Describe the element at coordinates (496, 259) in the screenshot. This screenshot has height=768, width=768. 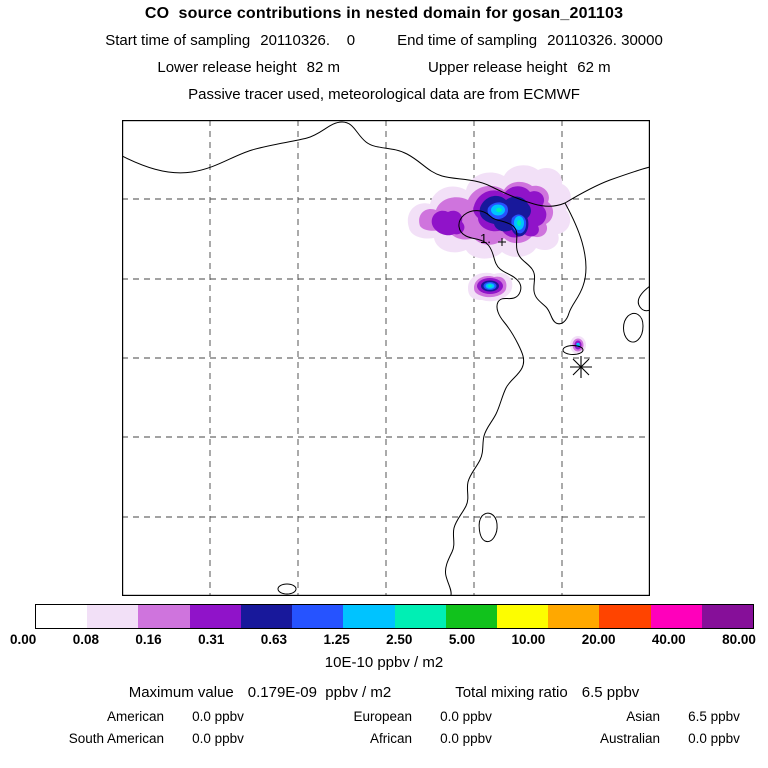
I see `plume-contours` at that location.